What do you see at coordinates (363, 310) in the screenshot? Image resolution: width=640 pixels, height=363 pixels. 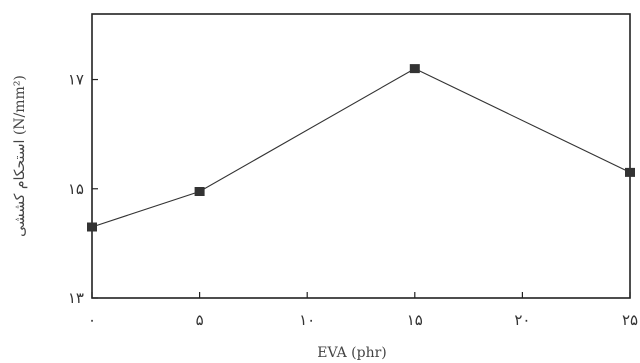 I see `x-axis: ۰ ۵ ۱۰ ۱۵ ۲۰ ۲۵` at bounding box center [363, 310].